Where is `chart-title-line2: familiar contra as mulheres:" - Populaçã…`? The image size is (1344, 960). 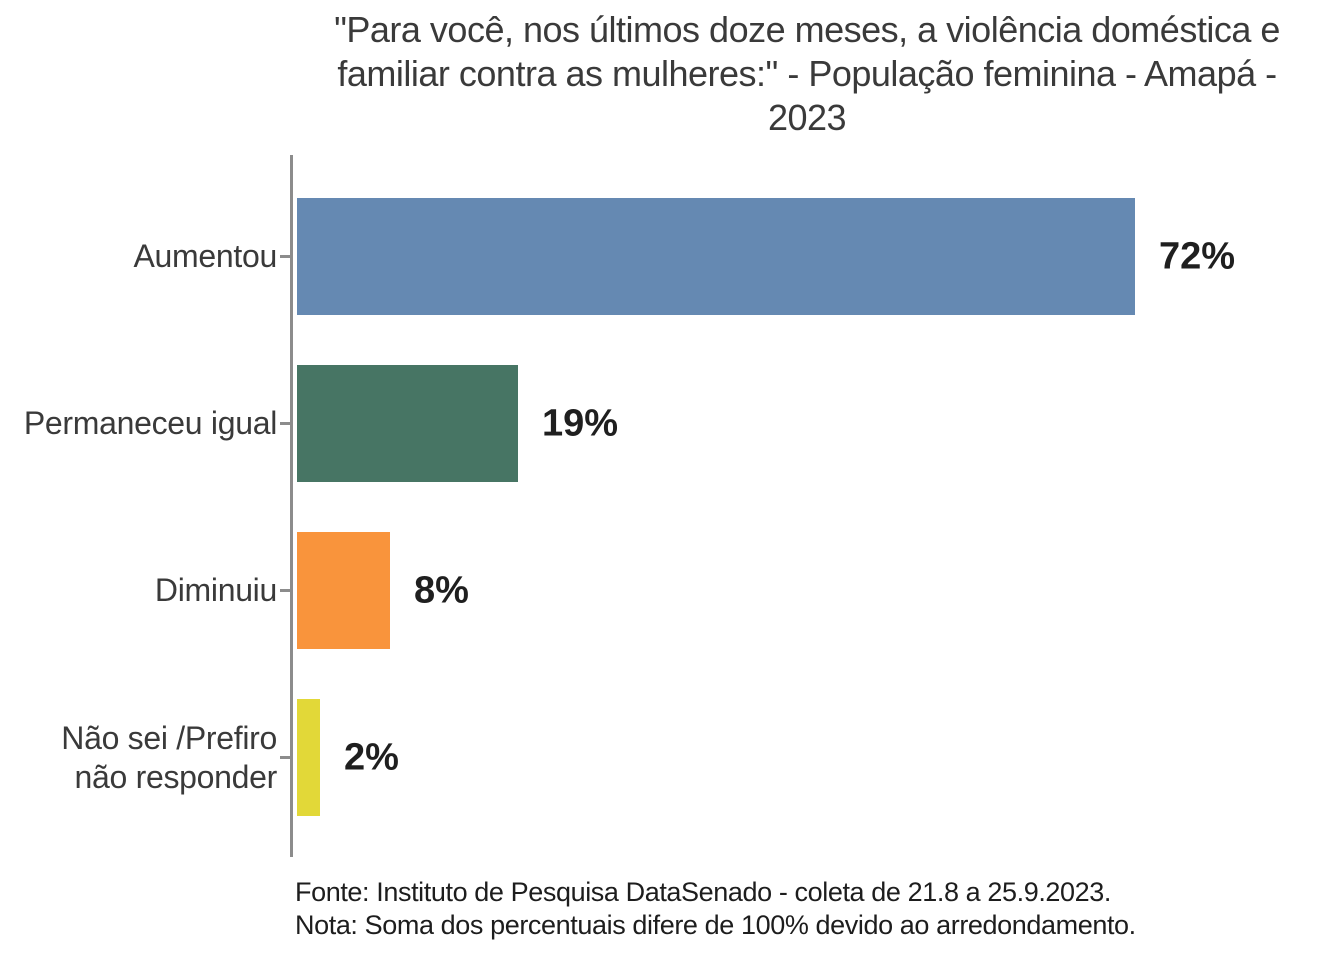
chart-title-line2: familiar contra as mulheres:" - Populaçã… is located at coordinates (807, 73).